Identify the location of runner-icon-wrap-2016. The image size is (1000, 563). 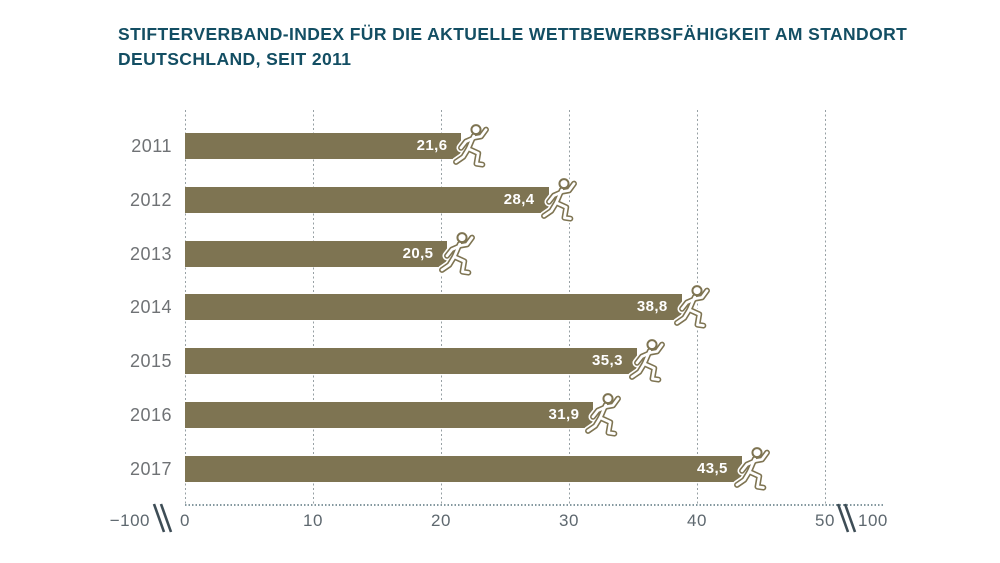
(603, 417).